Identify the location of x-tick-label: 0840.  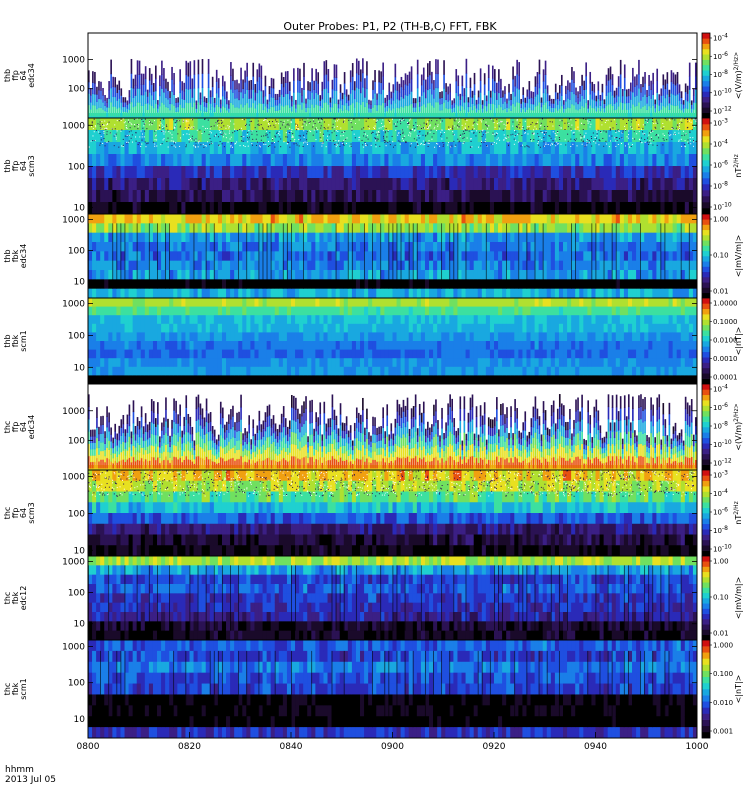
(291, 747).